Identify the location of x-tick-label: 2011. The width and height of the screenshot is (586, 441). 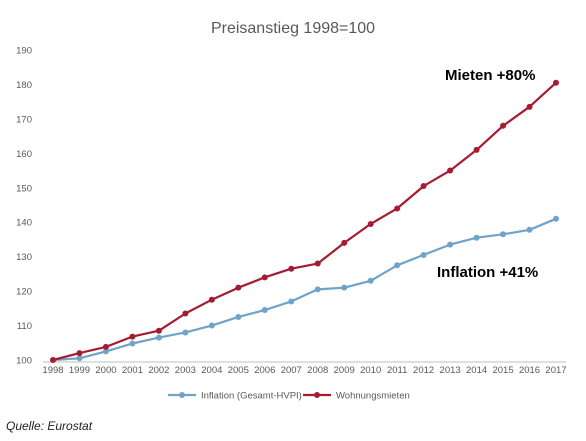
(397, 370).